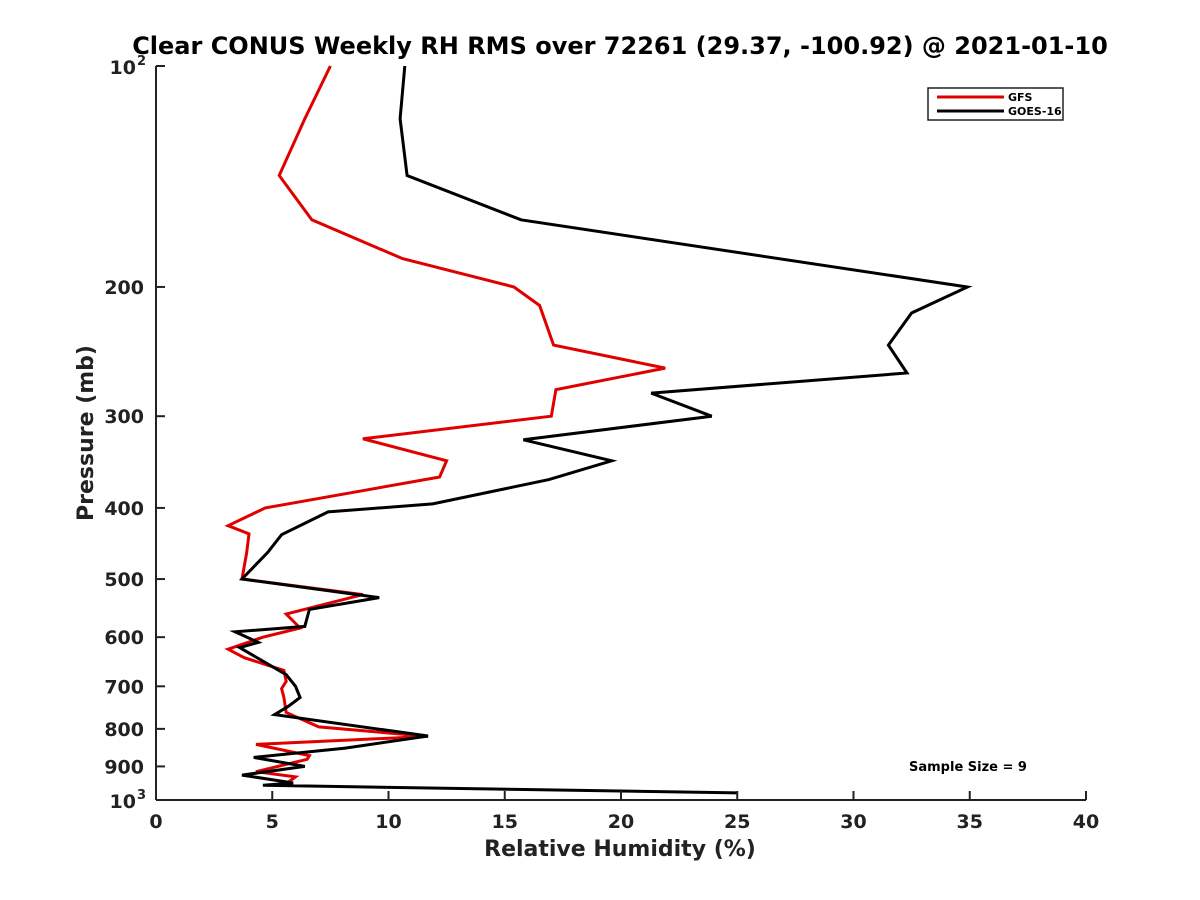 This screenshot has width=1200, height=900. I want to click on y-tick-label: 300, so click(124, 417).